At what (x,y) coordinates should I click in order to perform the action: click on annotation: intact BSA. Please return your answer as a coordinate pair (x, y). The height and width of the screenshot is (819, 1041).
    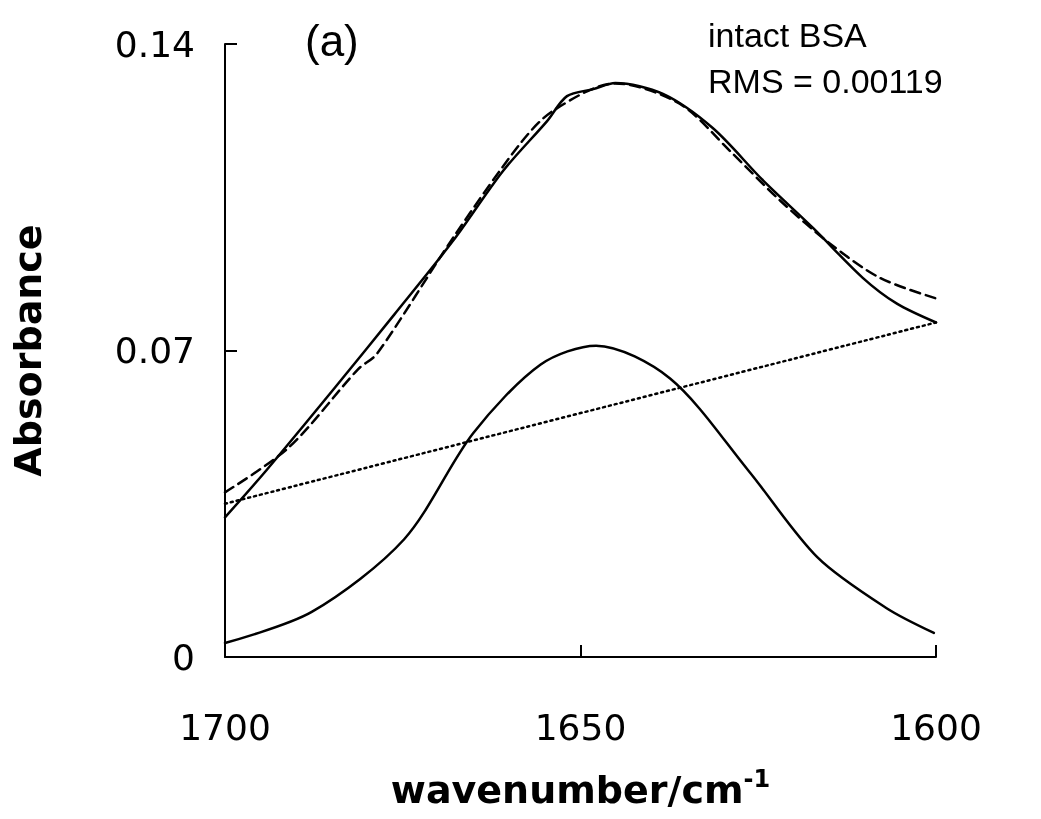
    Looking at the image, I should click on (788, 35).